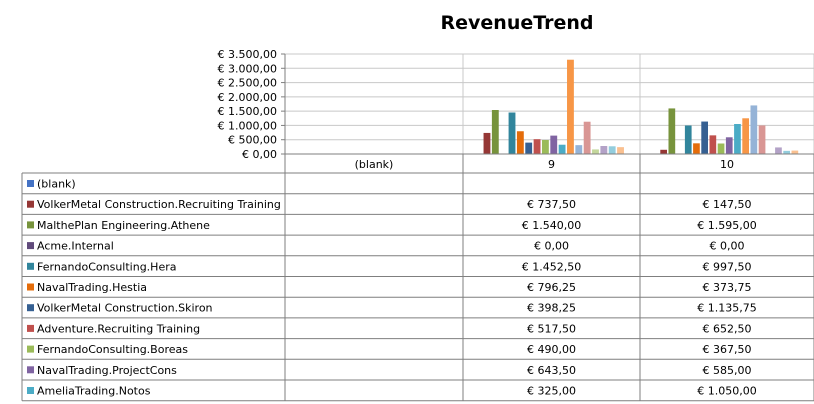 This screenshot has width=814, height=404. I want to click on y-tick-label: € 500,00, so click(252, 140).